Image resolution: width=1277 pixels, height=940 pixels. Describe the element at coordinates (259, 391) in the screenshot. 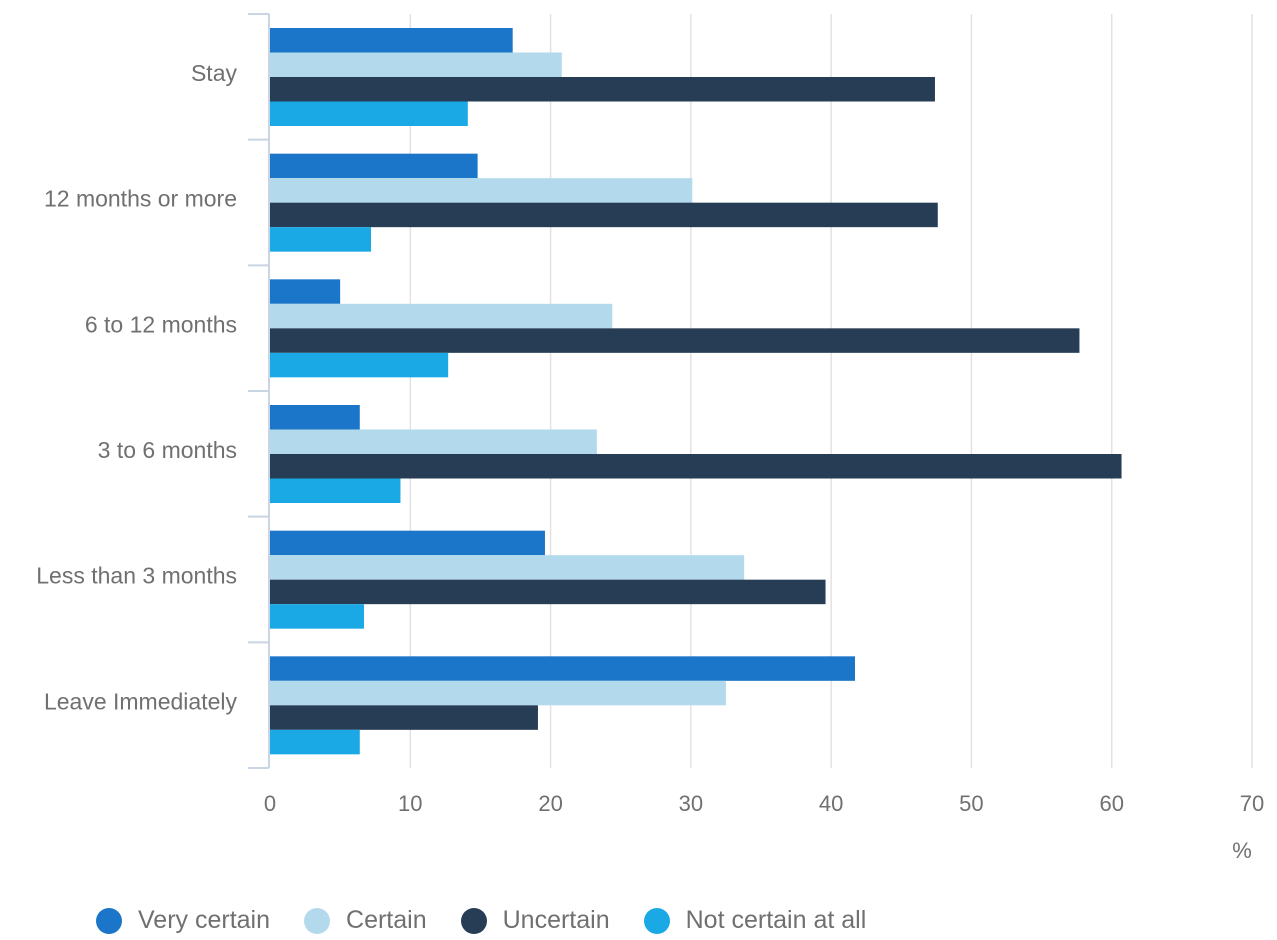

I see `y-axis` at that location.